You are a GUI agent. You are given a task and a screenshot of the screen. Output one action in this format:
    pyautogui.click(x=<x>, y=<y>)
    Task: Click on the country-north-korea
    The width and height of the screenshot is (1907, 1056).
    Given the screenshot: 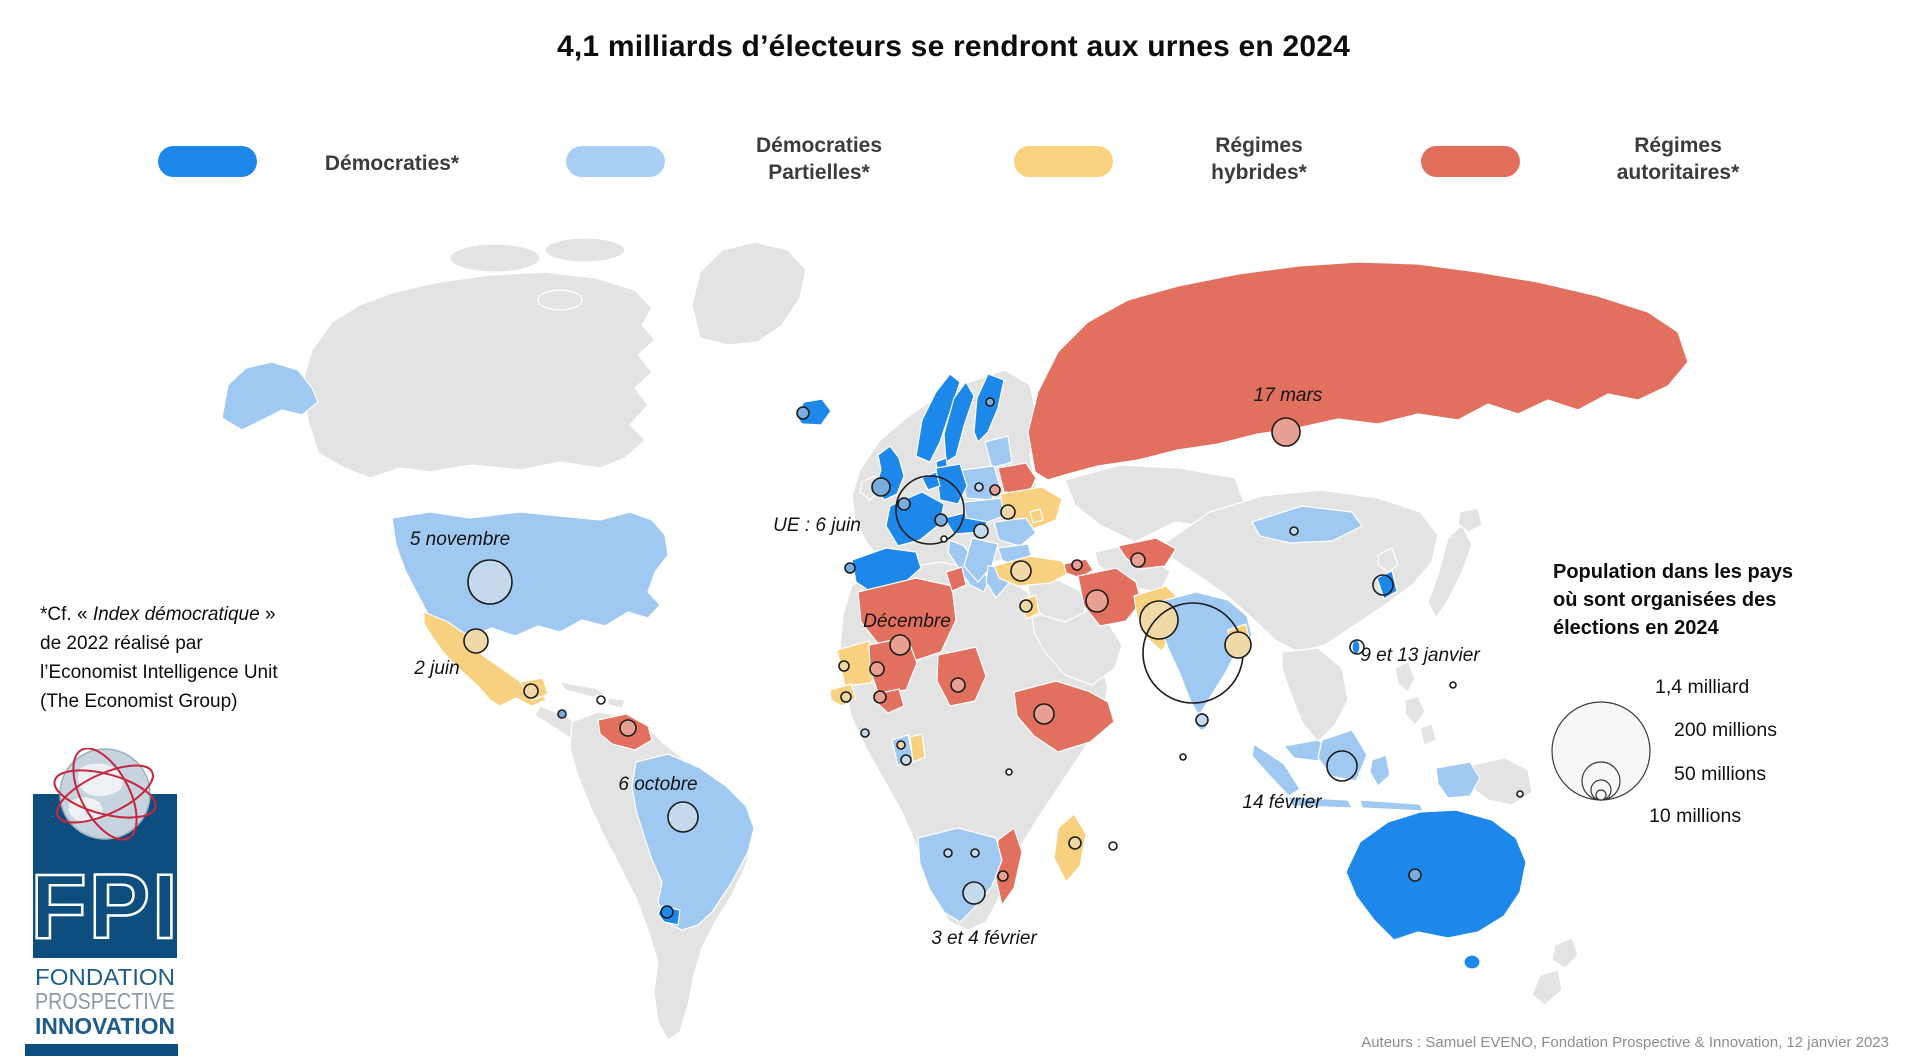 What is the action you would take?
    pyautogui.click(x=1388, y=560)
    